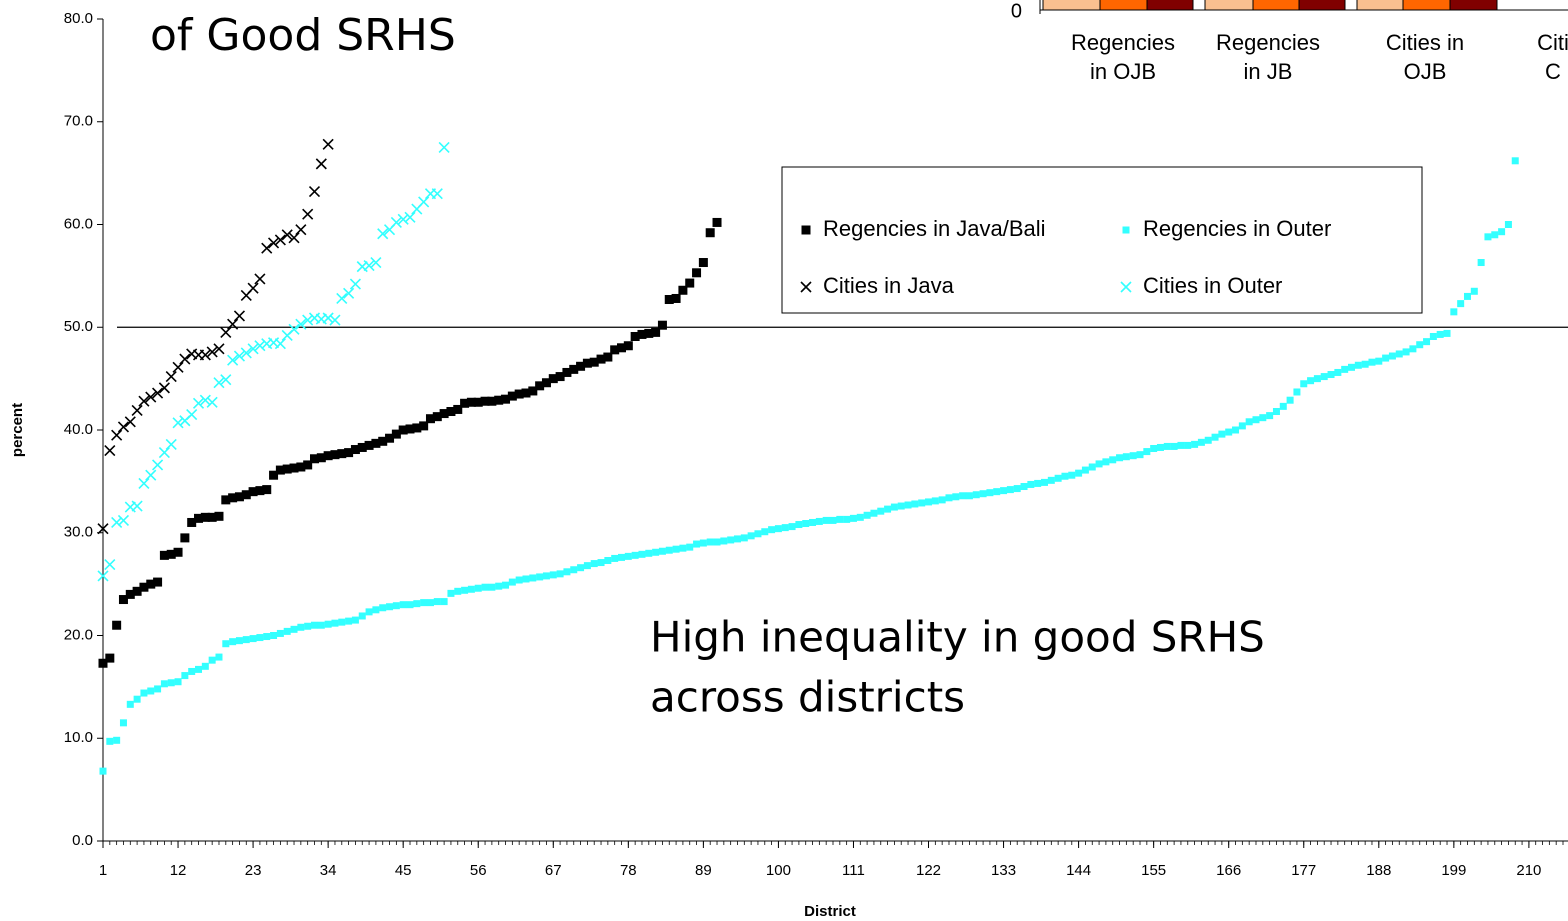 The image size is (1568, 921). Describe the element at coordinates (628, 870) in the screenshot. I see `x-tick-label: 78` at that location.